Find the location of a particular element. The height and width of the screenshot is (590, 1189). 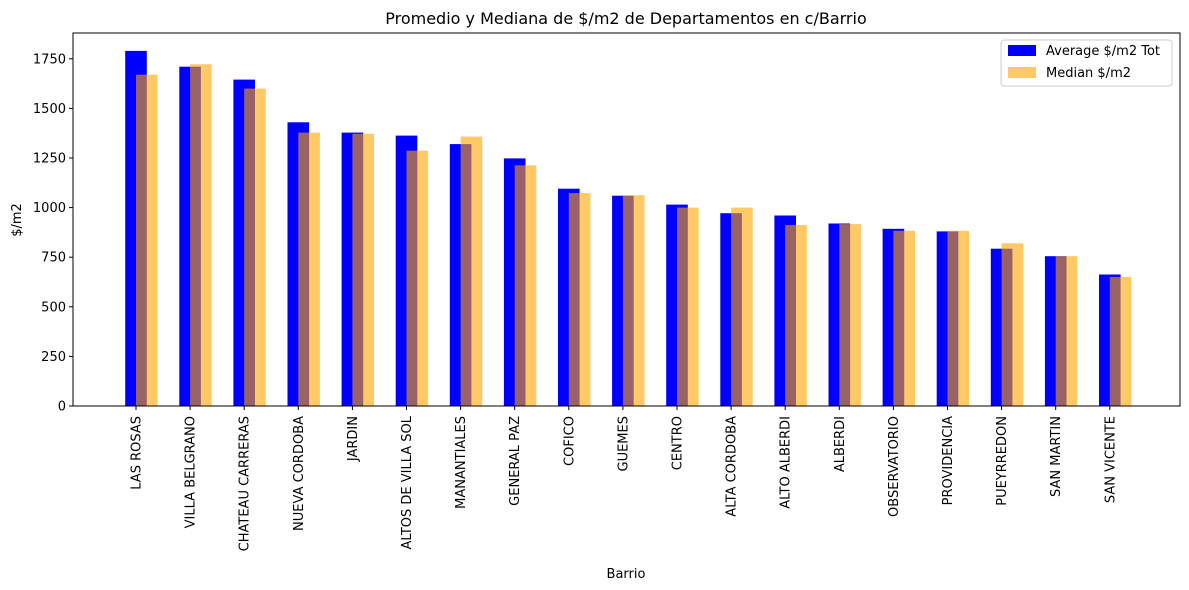

x-tick-label: PUEYRREDON is located at coordinates (1002, 461).